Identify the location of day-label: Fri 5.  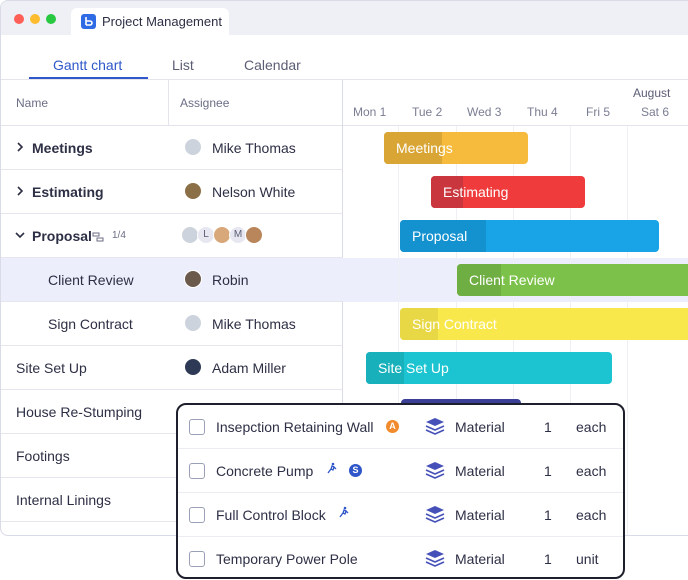
(598, 112).